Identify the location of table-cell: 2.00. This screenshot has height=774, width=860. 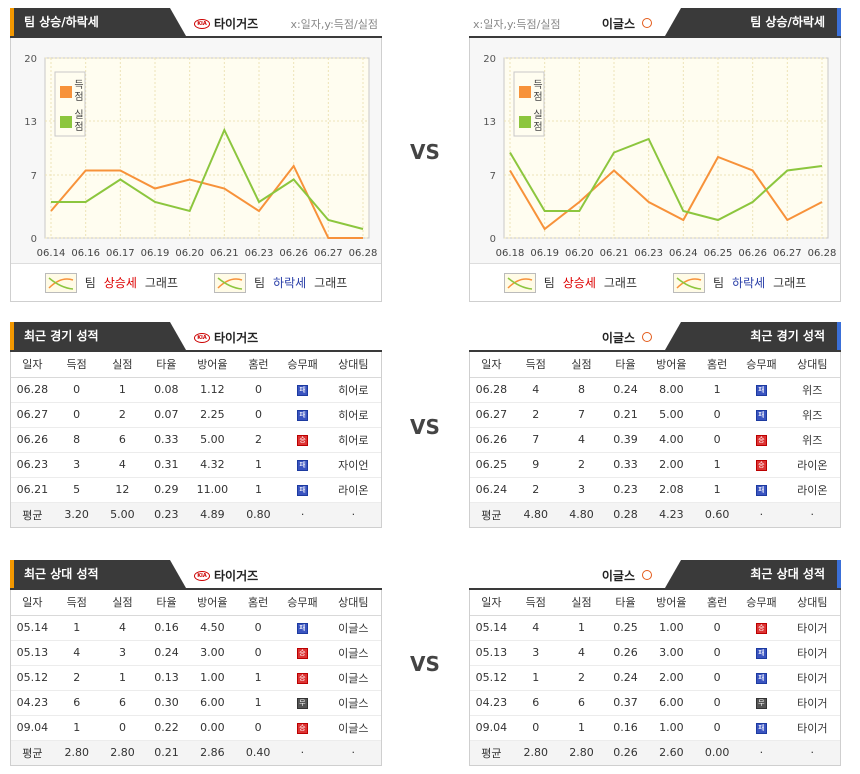
(671, 465).